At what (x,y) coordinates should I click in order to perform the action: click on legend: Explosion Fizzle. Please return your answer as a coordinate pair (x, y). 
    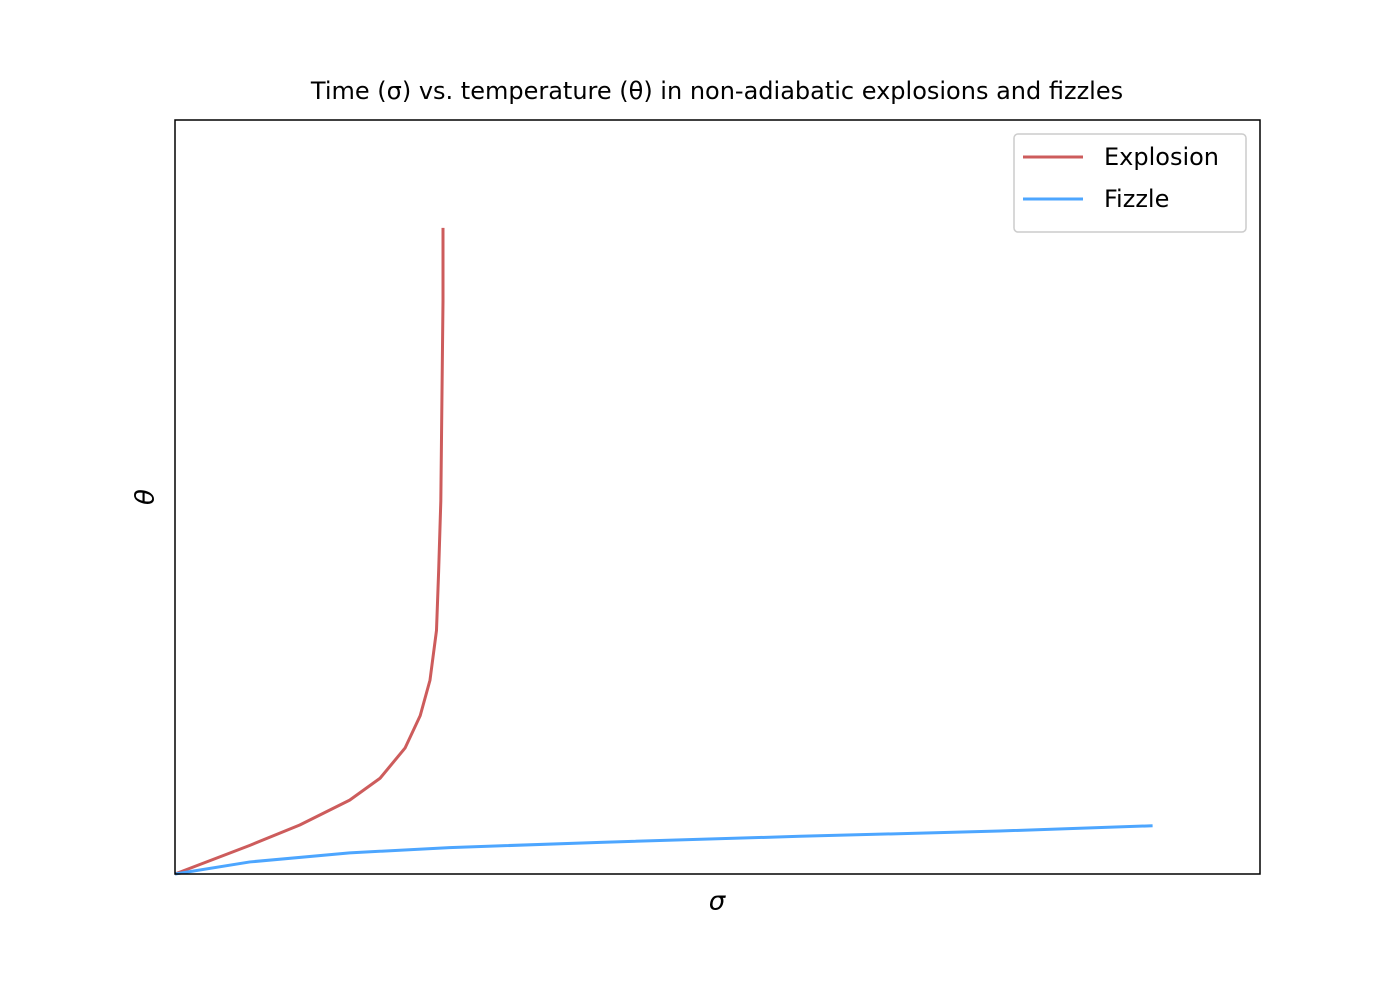
    Looking at the image, I should click on (1130, 183).